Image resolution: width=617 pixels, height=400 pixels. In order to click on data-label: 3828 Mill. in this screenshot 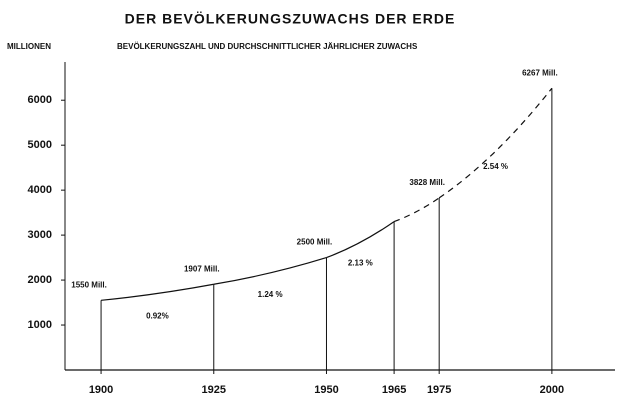, I will do `click(427, 182)`.